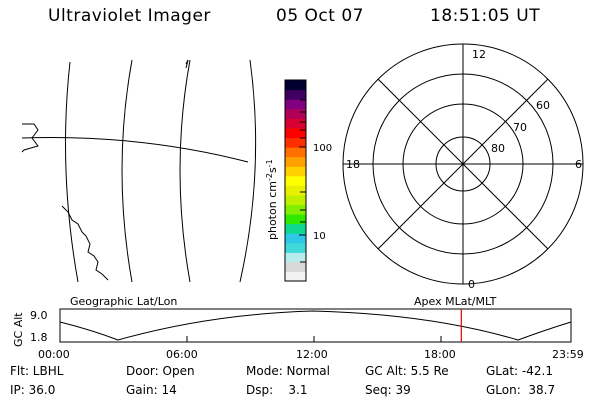 This screenshot has height=400, width=600. What do you see at coordinates (568, 354) in the screenshot?
I see `xtick-2359: 23:59` at bounding box center [568, 354].